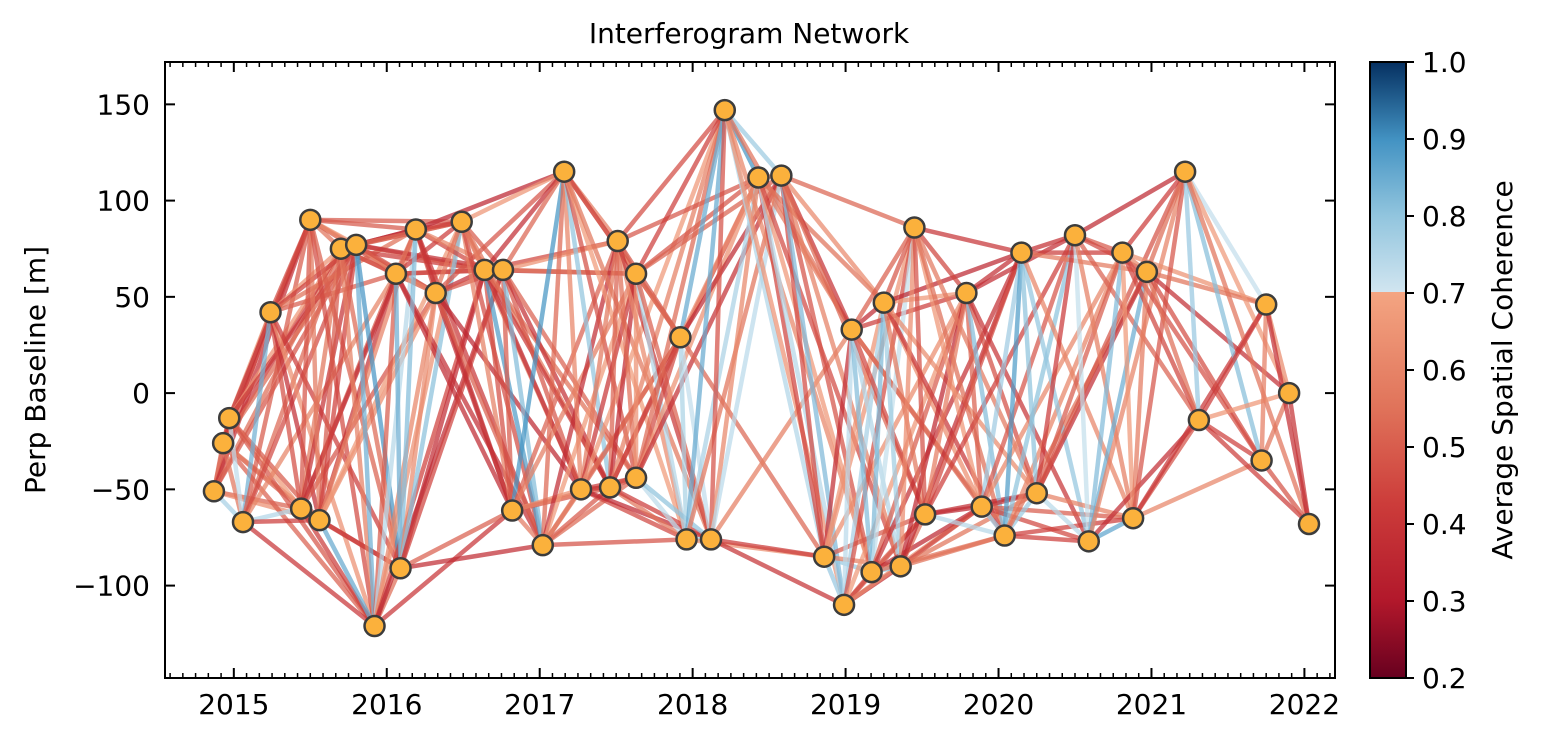 The width and height of the screenshot is (1541, 741). I want to click on y-tick-label: 100, so click(123, 201).